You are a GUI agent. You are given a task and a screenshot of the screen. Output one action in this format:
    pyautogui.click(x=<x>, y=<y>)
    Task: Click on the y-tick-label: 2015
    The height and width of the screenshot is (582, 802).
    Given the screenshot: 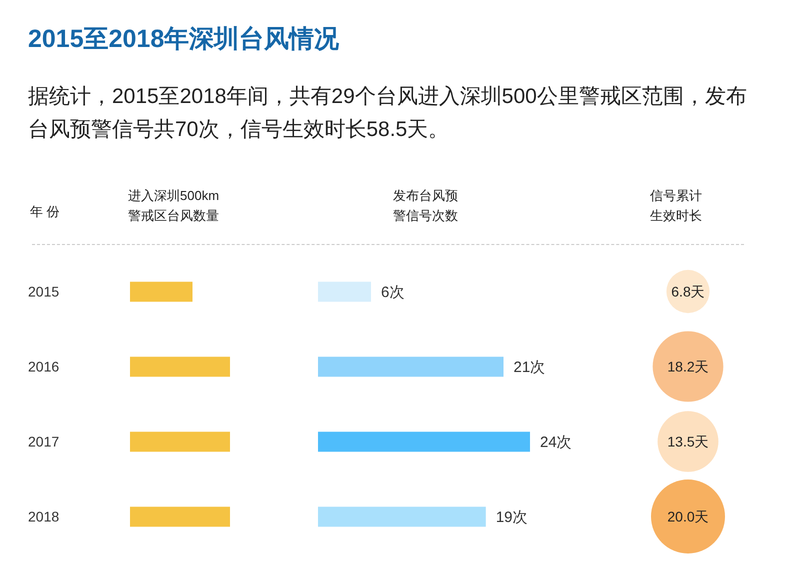 What is the action you would take?
    pyautogui.click(x=44, y=292)
    